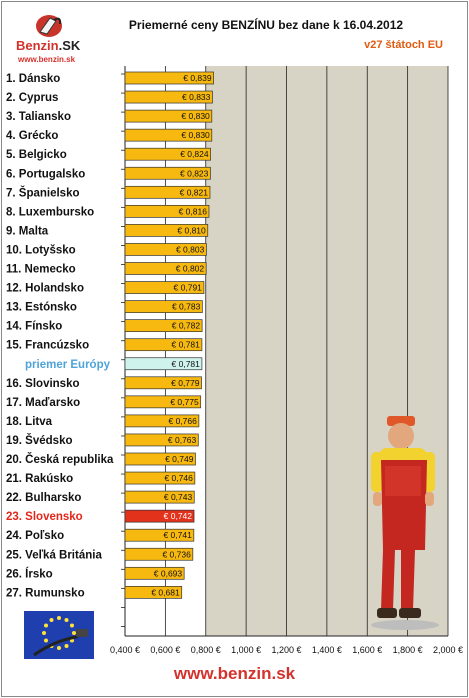 The image size is (469, 698). Describe the element at coordinates (32, 98) in the screenshot. I see `category-label-1: 2. Cyprus` at that location.